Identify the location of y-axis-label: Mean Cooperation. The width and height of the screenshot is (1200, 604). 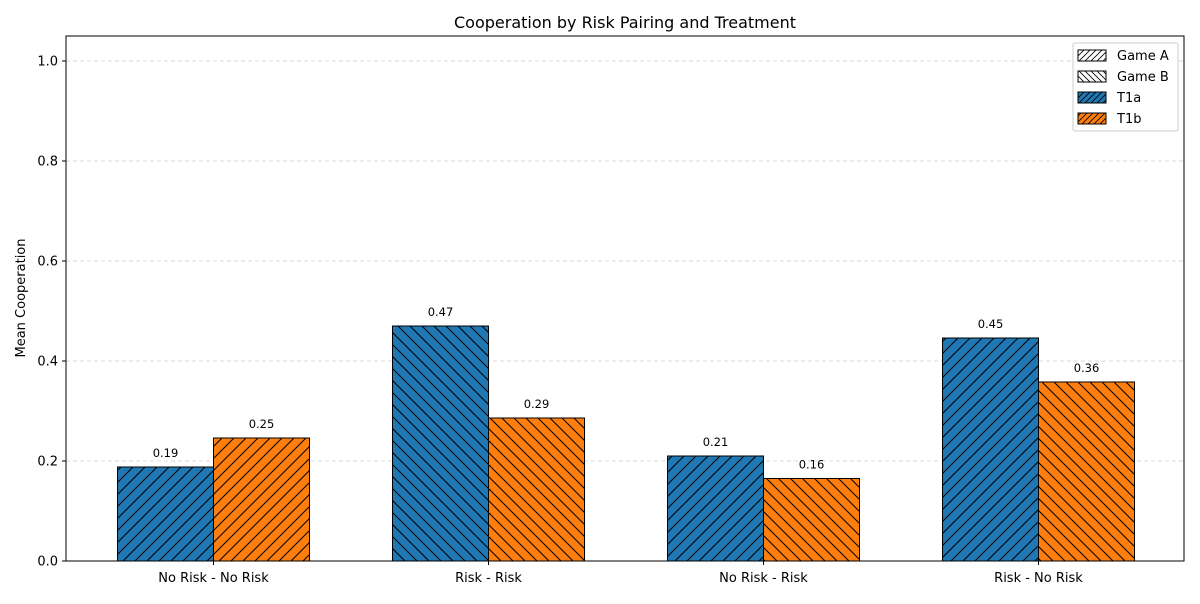
(21, 298).